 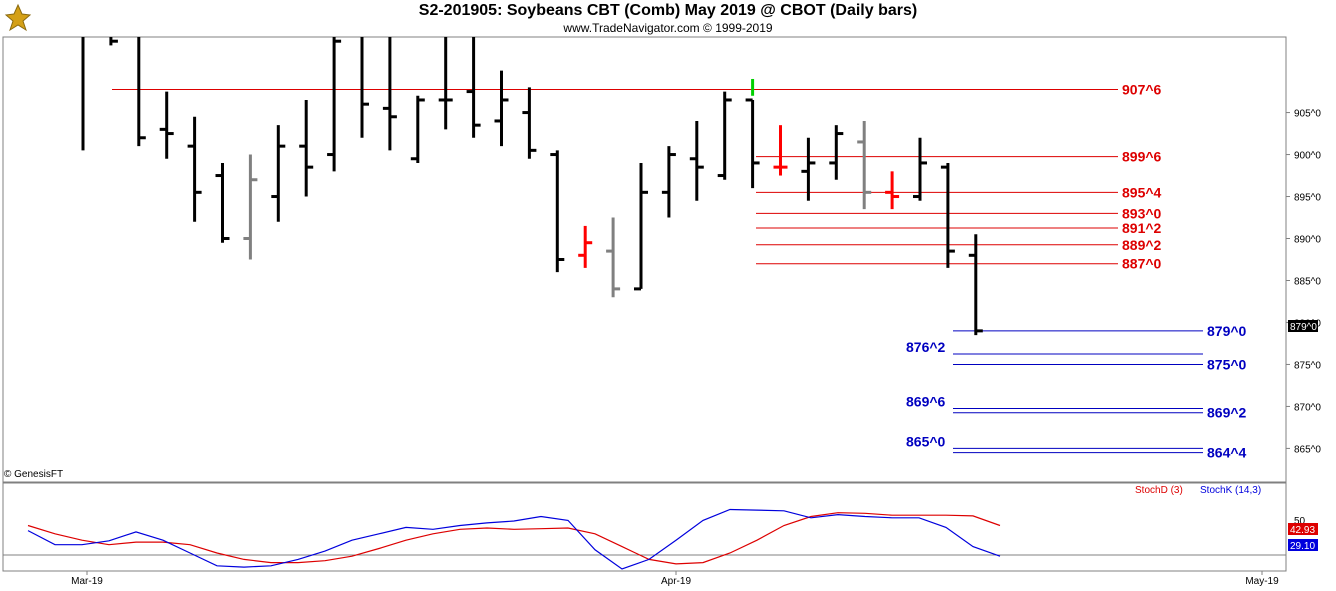 What do you see at coordinates (1142, 192) in the screenshot?
I see `resistance-label: 895^4` at bounding box center [1142, 192].